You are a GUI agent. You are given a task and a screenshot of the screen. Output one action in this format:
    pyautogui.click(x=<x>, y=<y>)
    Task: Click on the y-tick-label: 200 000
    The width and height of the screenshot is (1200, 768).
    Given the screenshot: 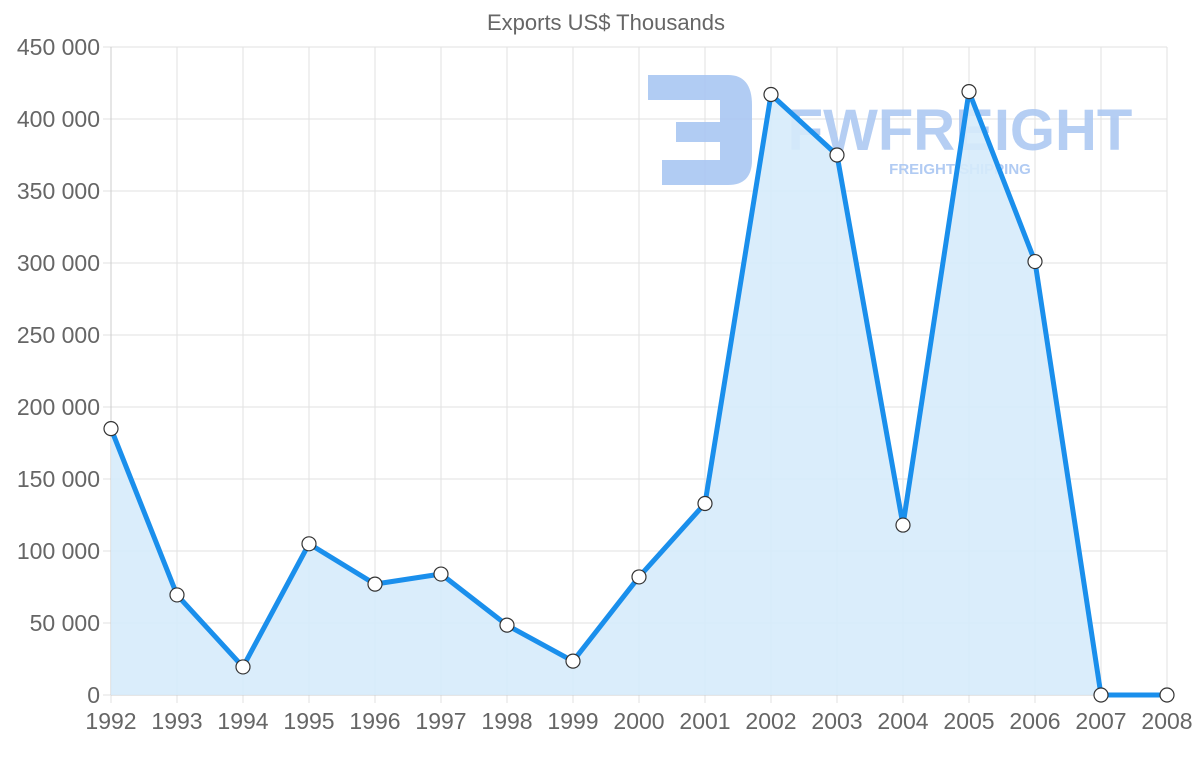 What is the action you would take?
    pyautogui.click(x=58, y=407)
    